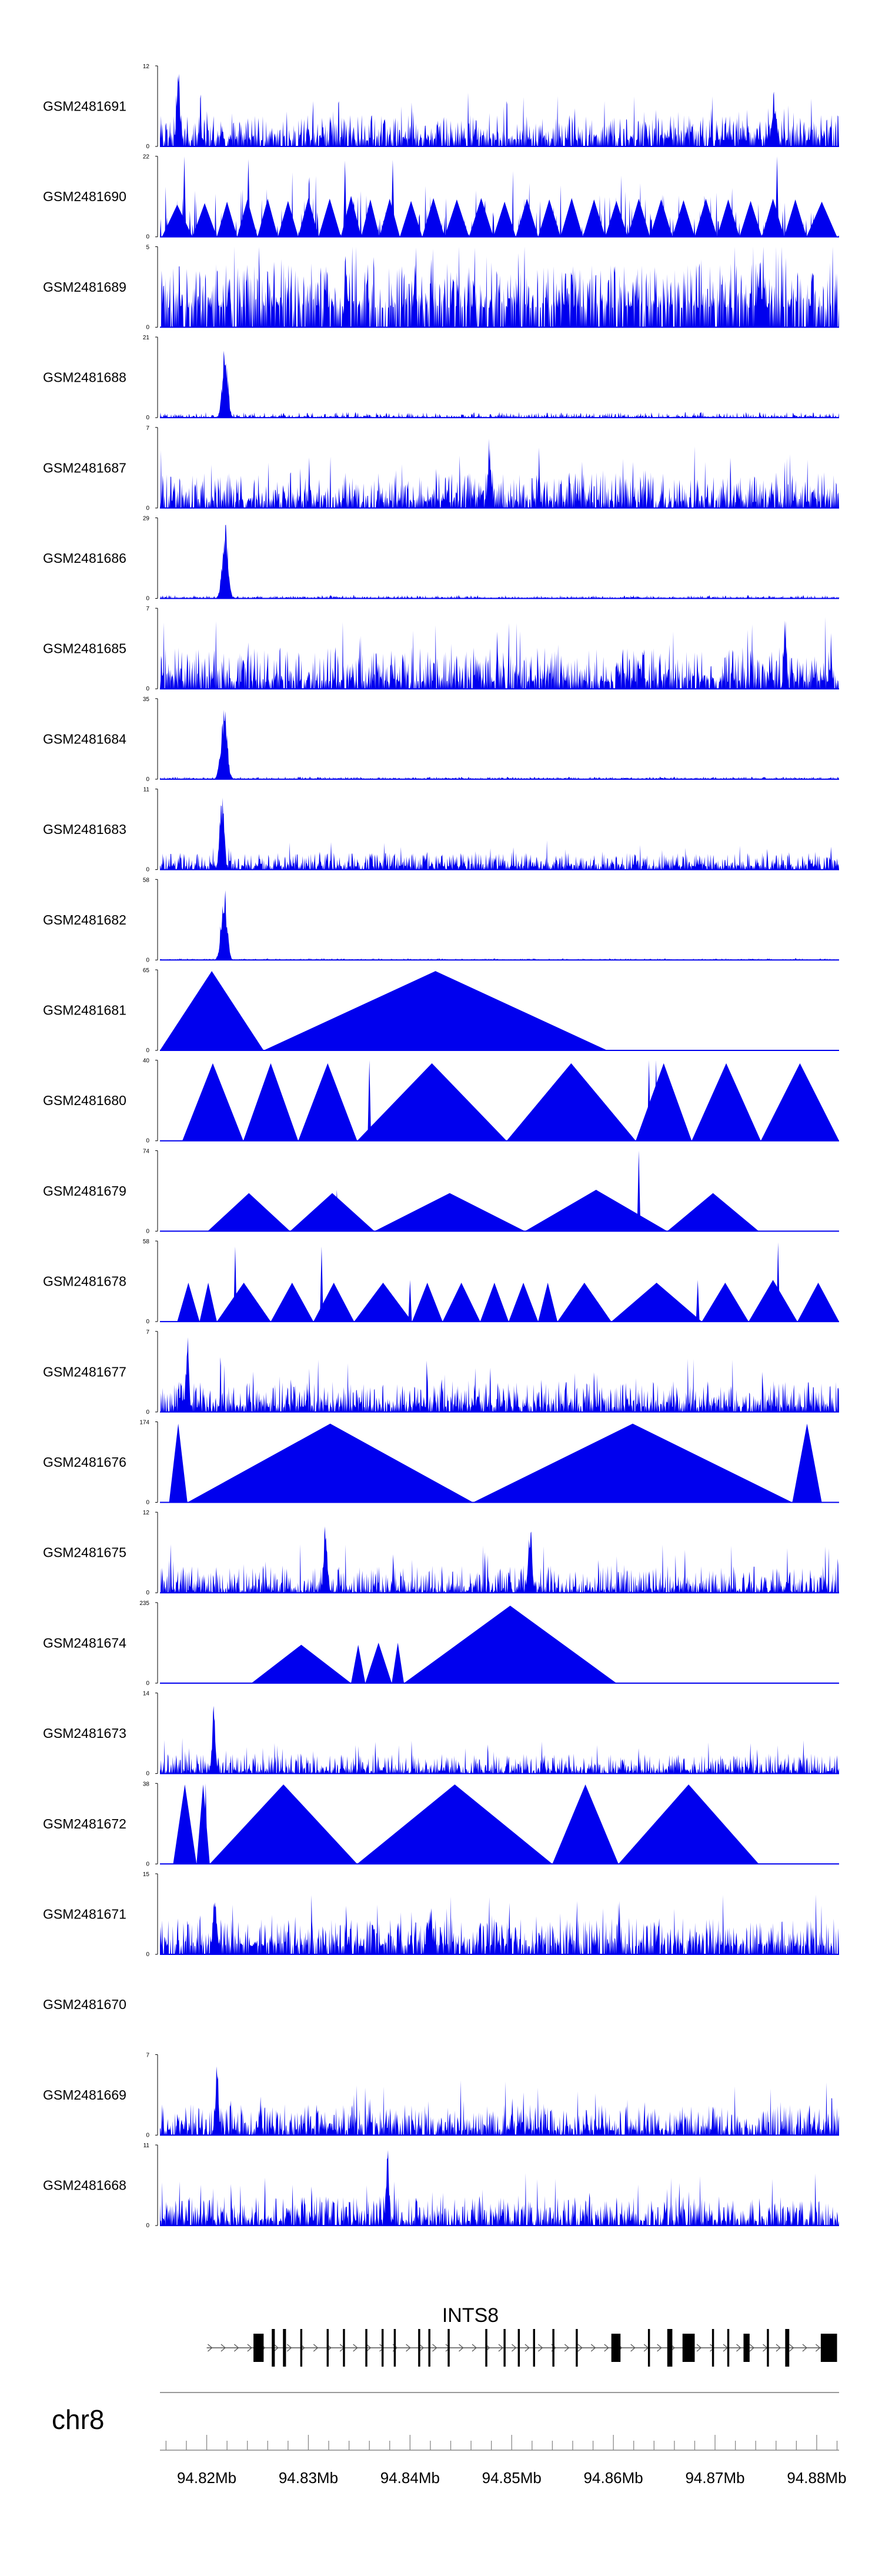 Image resolution: width=882 pixels, height=2576 pixels. What do you see at coordinates (84, 738) in the screenshot?
I see `track-label: GSM2481684` at bounding box center [84, 738].